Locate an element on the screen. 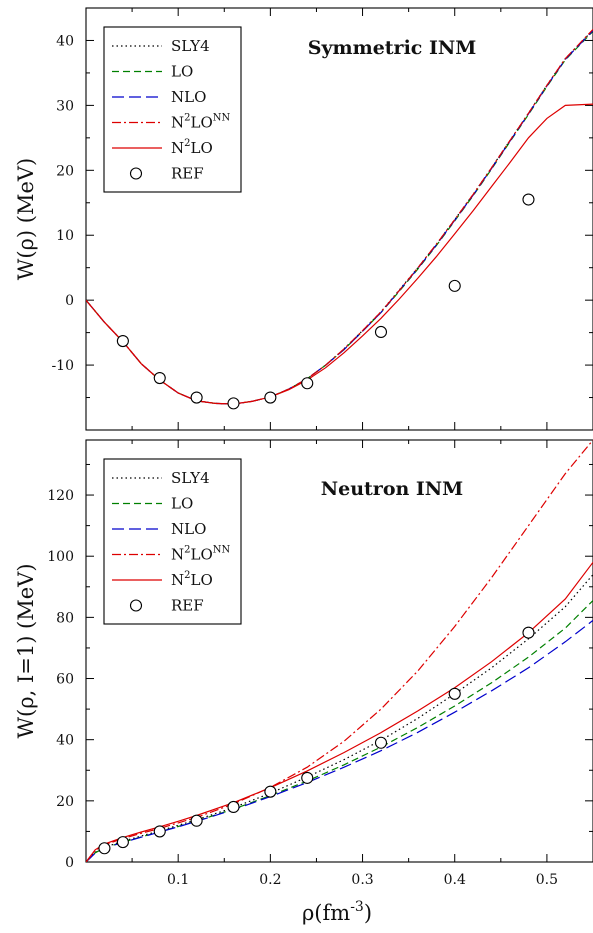  y-tick-label: 80 is located at coordinates (65, 618).